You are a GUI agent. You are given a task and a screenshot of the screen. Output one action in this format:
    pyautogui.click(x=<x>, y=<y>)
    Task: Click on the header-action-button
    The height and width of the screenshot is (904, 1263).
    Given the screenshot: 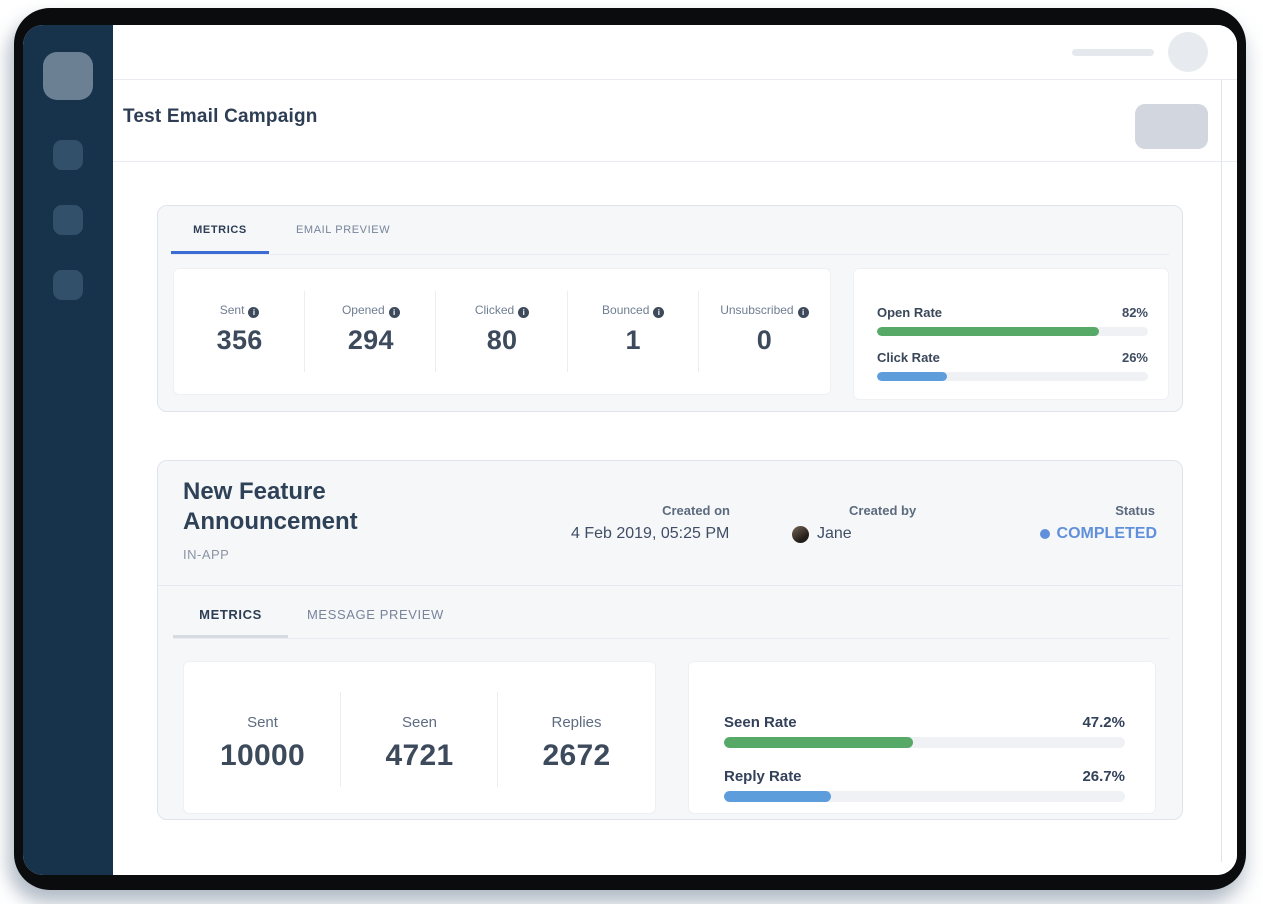 What is the action you would take?
    pyautogui.click(x=1171, y=126)
    